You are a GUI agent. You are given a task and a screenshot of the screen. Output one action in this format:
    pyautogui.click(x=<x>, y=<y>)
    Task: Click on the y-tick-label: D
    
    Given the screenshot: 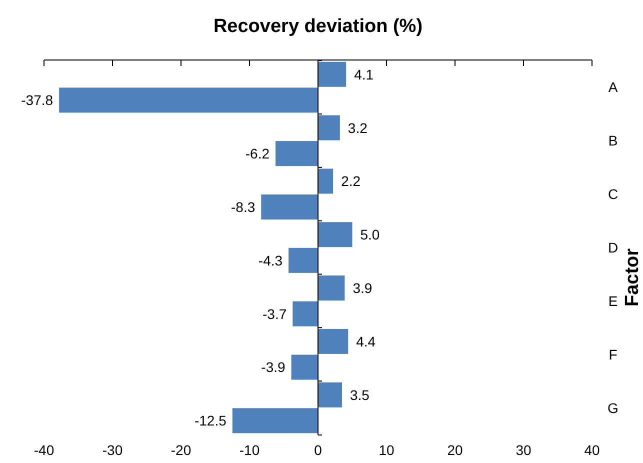 What is the action you would take?
    pyautogui.click(x=613, y=248)
    